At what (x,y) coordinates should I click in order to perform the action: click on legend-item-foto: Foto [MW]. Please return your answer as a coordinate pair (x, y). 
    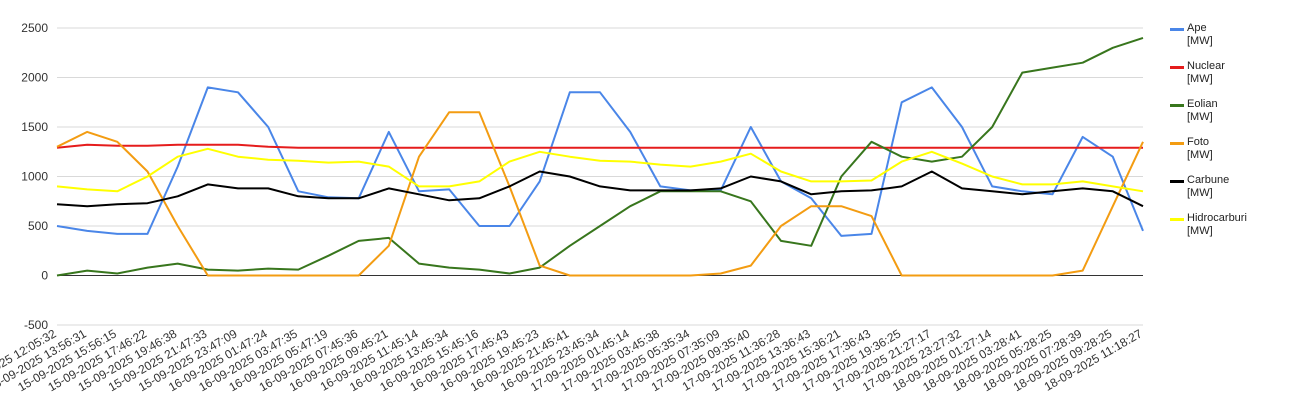
    Looking at the image, I should click on (1235, 155).